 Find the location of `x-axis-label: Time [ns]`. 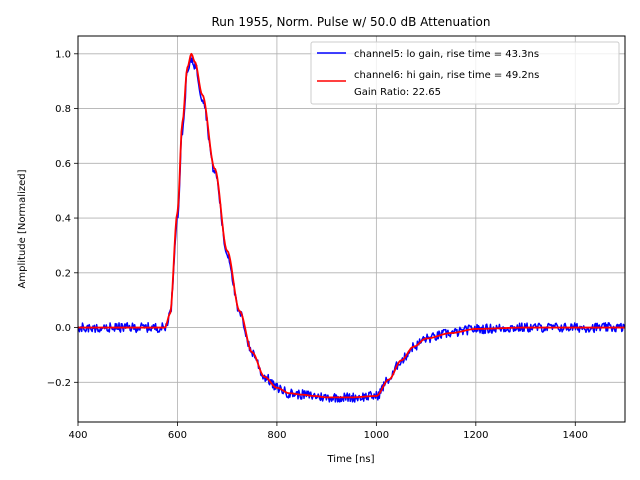

x-axis-label: Time [ns] is located at coordinates (350, 459).